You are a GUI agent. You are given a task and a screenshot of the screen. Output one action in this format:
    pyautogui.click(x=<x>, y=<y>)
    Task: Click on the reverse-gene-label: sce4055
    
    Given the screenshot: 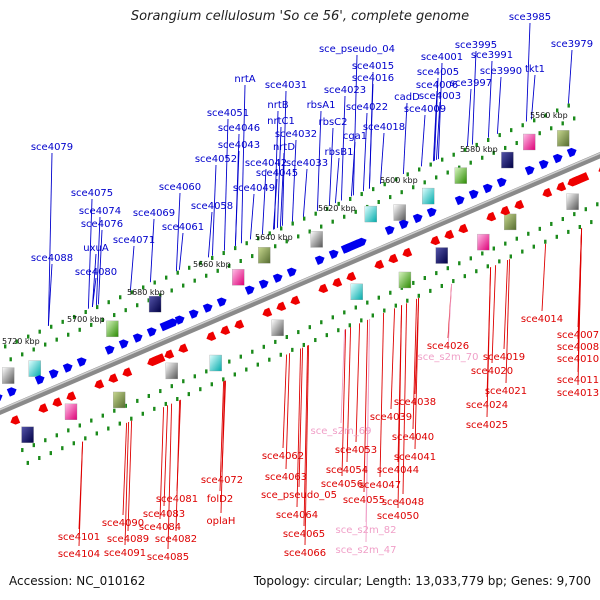 What is the action you would take?
    pyautogui.click(x=364, y=500)
    